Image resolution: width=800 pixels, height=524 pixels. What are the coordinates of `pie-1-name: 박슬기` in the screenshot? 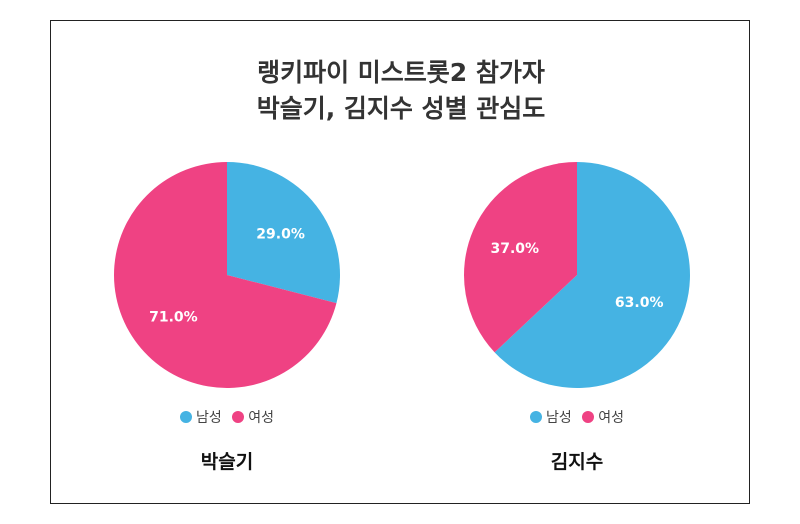 It's located at (227, 462).